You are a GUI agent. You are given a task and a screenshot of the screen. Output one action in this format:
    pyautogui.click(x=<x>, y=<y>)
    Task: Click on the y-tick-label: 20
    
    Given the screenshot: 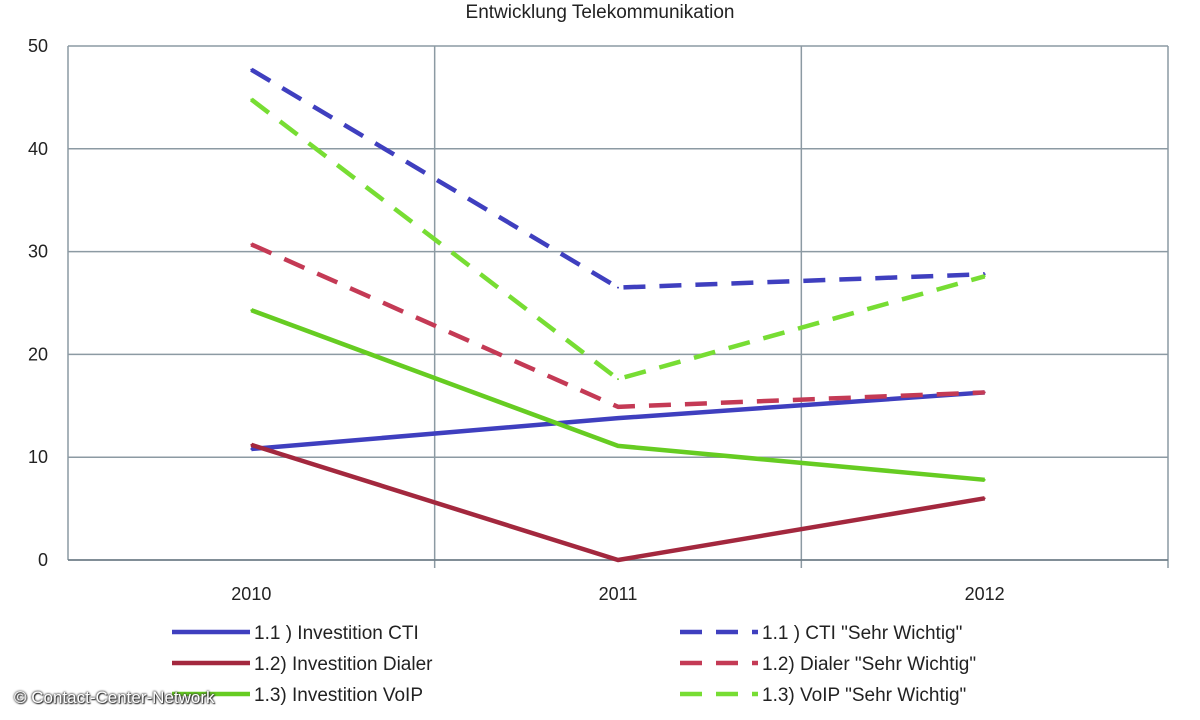 What is the action you would take?
    pyautogui.click(x=38, y=354)
    